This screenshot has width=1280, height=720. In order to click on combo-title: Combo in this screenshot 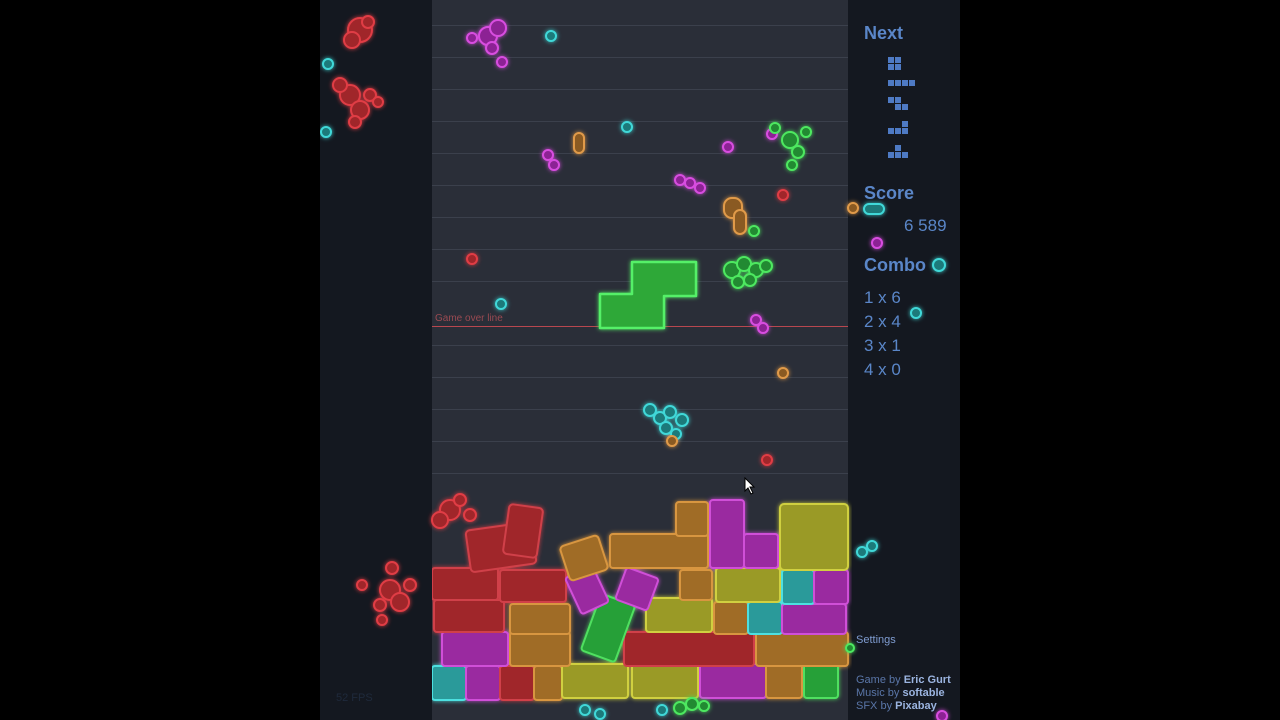, I will do `click(895, 265)`.